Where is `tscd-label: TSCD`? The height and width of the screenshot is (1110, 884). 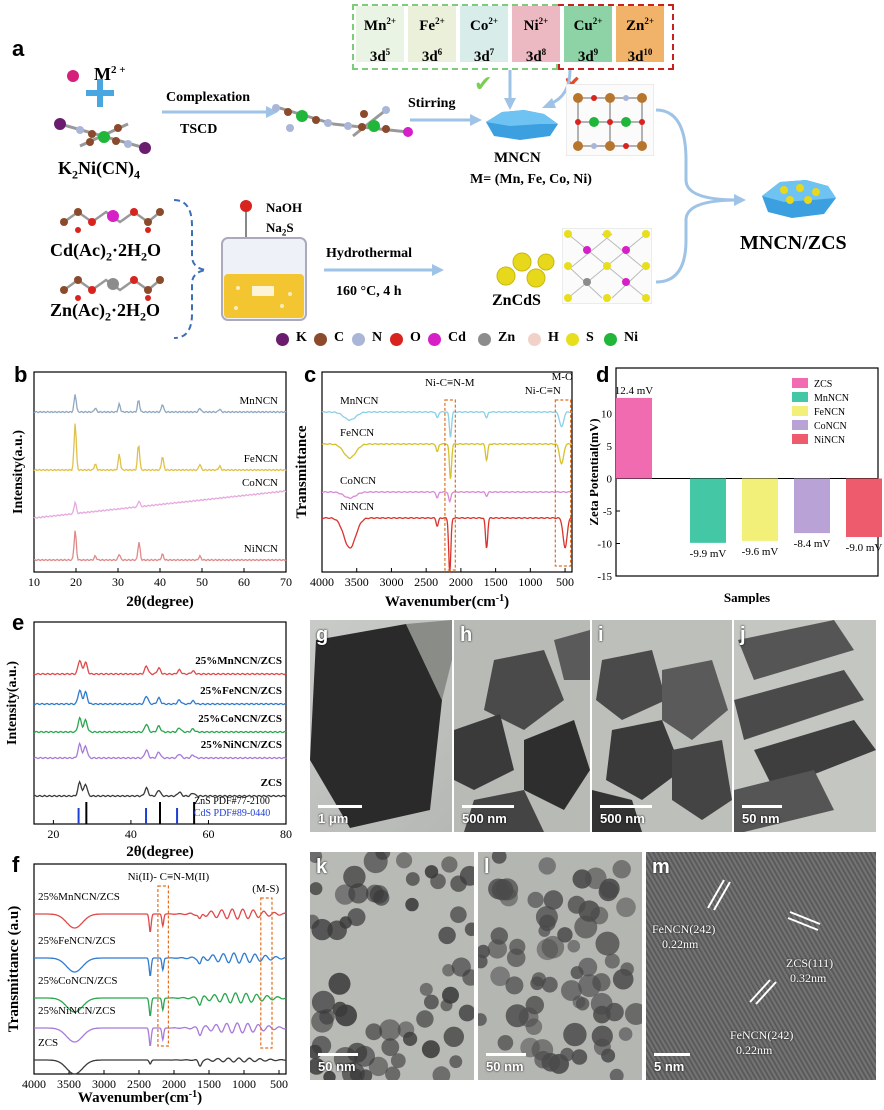 tscd-label: TSCD is located at coordinates (199, 129).